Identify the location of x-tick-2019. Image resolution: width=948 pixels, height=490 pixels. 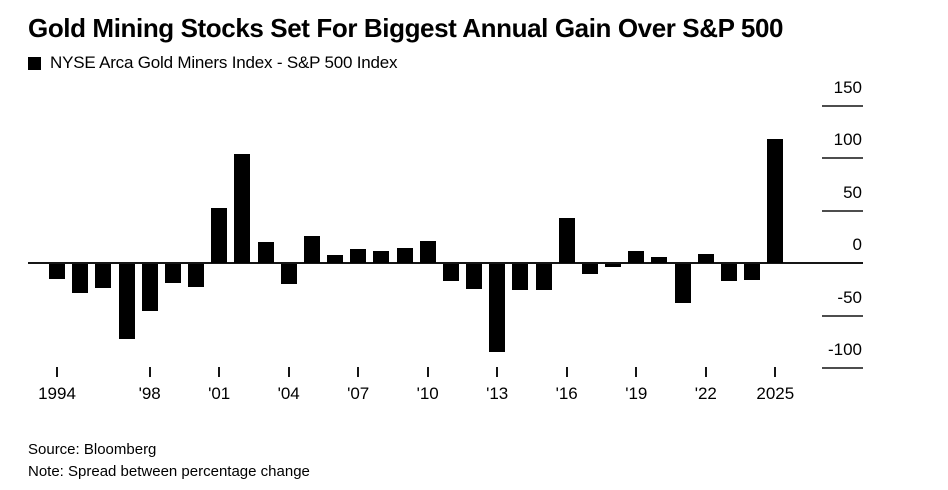
(636, 372).